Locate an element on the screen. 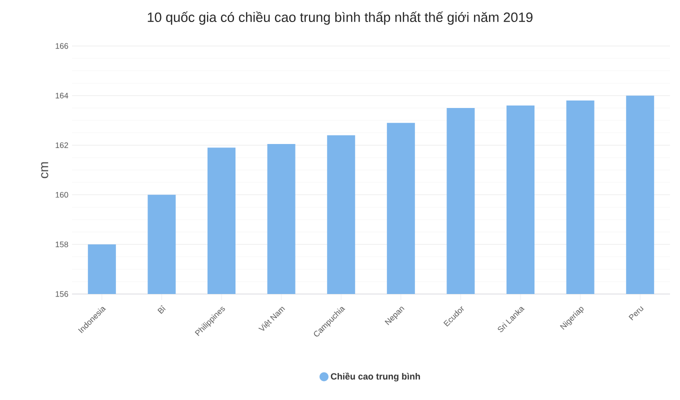 The width and height of the screenshot is (680, 400). x-tick-label: Bỉ is located at coordinates (162, 309).